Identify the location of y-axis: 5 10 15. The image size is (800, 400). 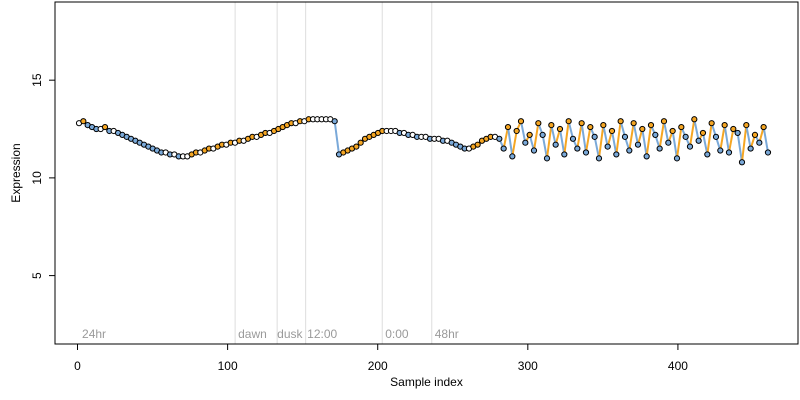
(43, 176).